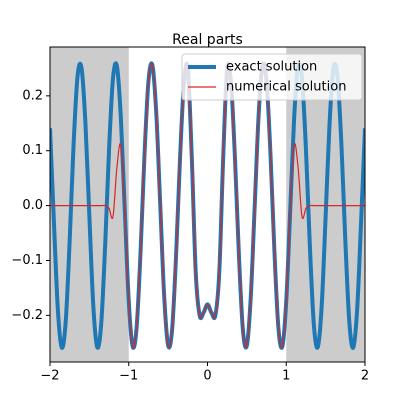 The height and width of the screenshot is (406, 406). What do you see at coordinates (207, 376) in the screenshot?
I see `x-tick-label: 0` at bounding box center [207, 376].